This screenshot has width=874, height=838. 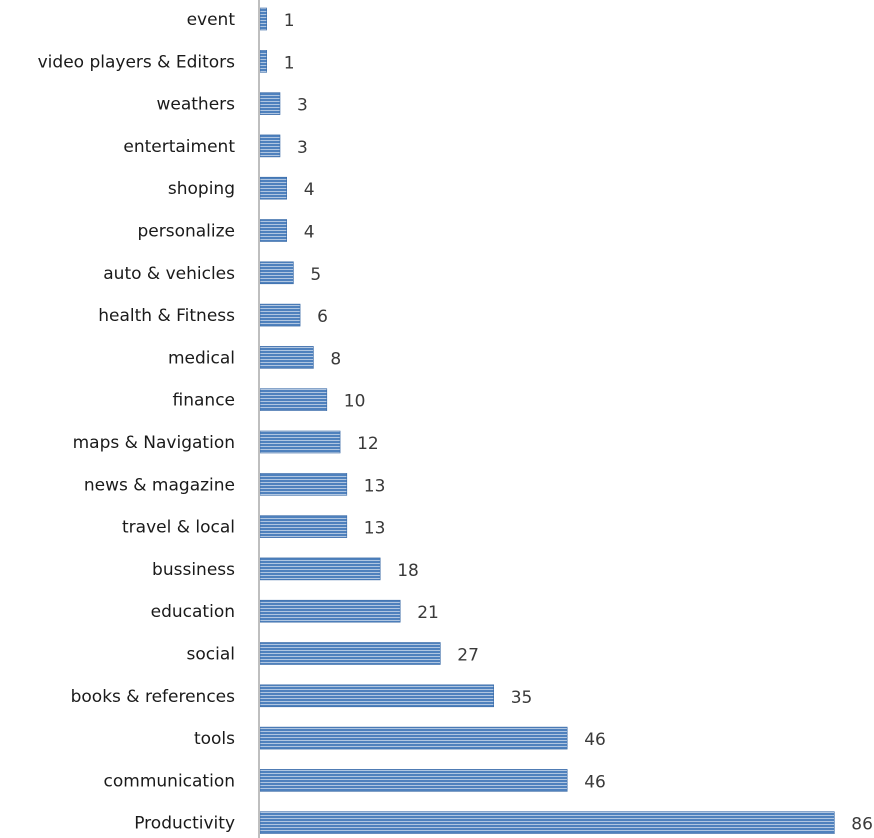 What do you see at coordinates (169, 781) in the screenshot?
I see `category-label-communication: communication` at bounding box center [169, 781].